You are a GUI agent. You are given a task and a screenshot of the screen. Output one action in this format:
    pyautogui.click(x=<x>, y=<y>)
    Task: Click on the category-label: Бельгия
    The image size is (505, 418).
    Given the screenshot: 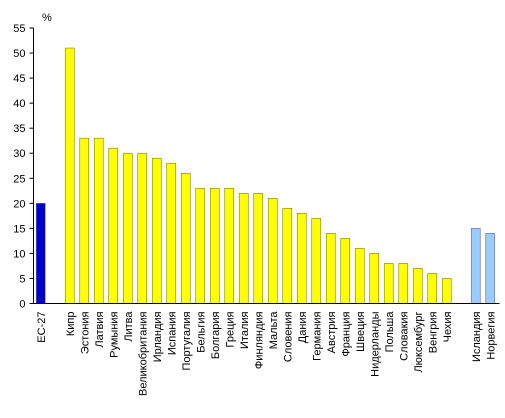 What is the action you would take?
    pyautogui.click(x=201, y=331)
    